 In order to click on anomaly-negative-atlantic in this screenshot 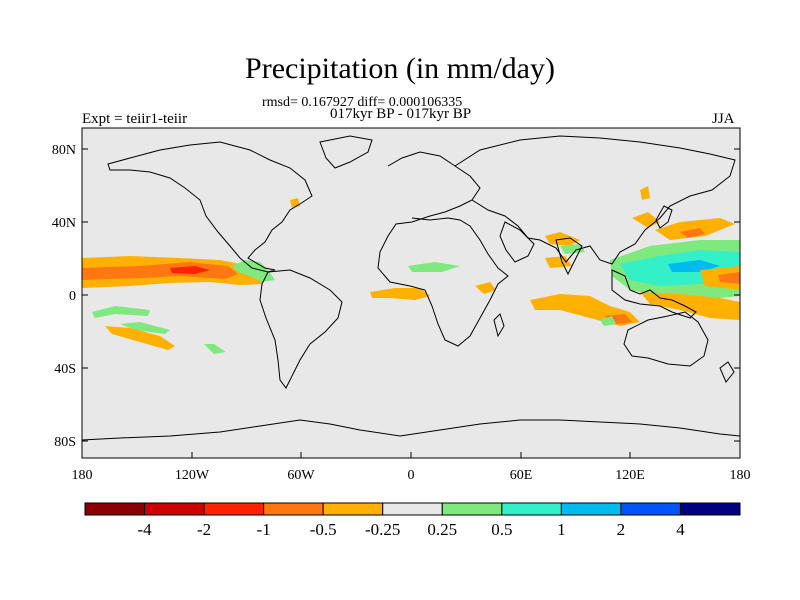, I will do `click(400, 294)`.